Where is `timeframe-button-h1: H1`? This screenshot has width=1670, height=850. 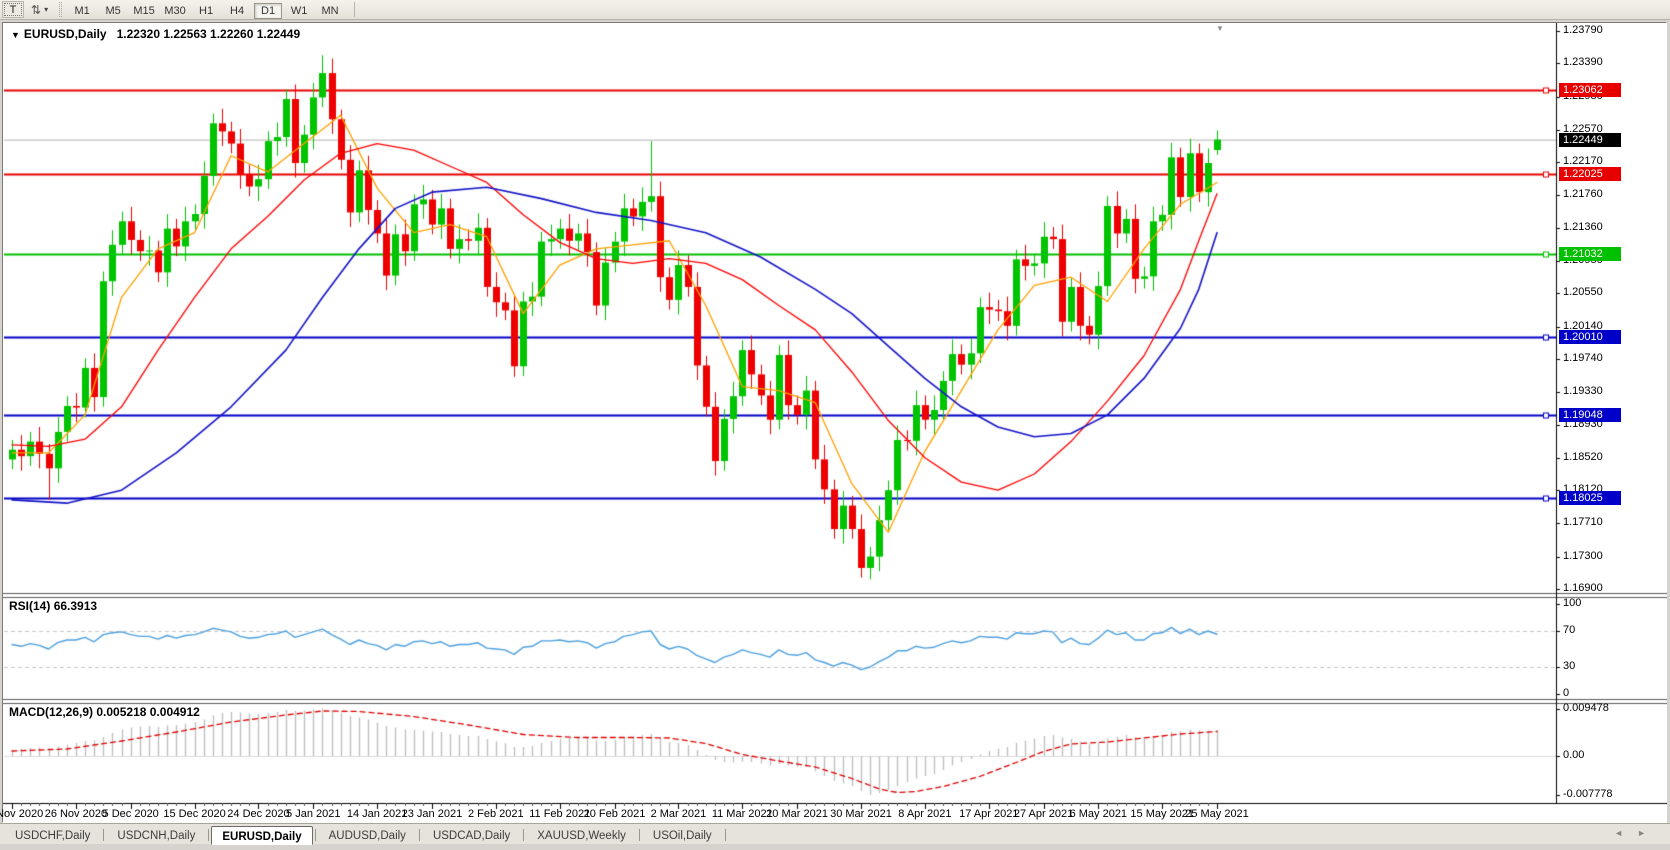 timeframe-button-h1: H1 is located at coordinates (206, 11).